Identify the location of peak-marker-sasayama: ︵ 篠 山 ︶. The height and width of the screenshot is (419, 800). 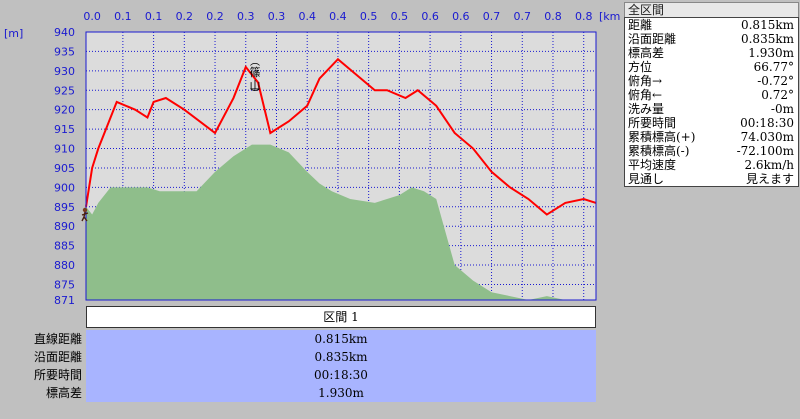
(255, 78).